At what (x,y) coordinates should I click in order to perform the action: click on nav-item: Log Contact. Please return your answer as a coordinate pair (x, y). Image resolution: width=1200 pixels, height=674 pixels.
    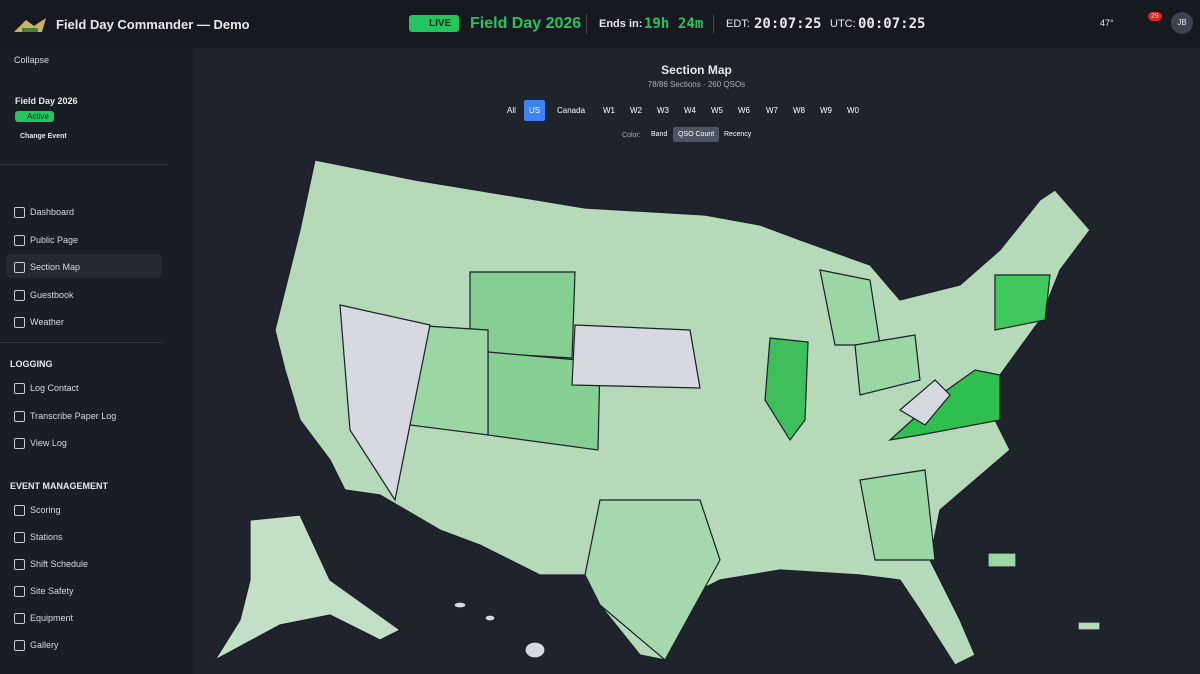
    Looking at the image, I should click on (46, 388).